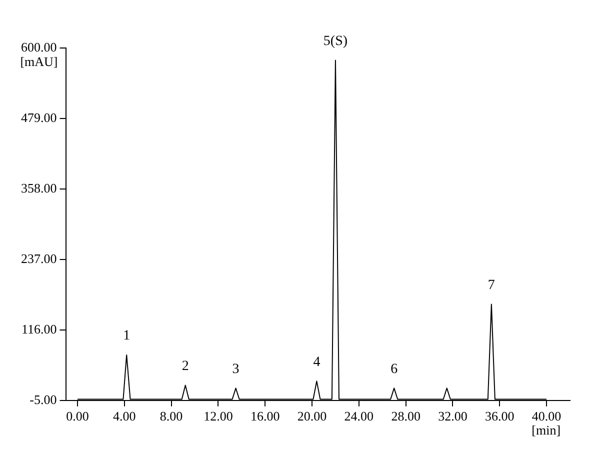  Describe the element at coordinates (39, 328) in the screenshot. I see `y-tick-label: 116.00` at that location.